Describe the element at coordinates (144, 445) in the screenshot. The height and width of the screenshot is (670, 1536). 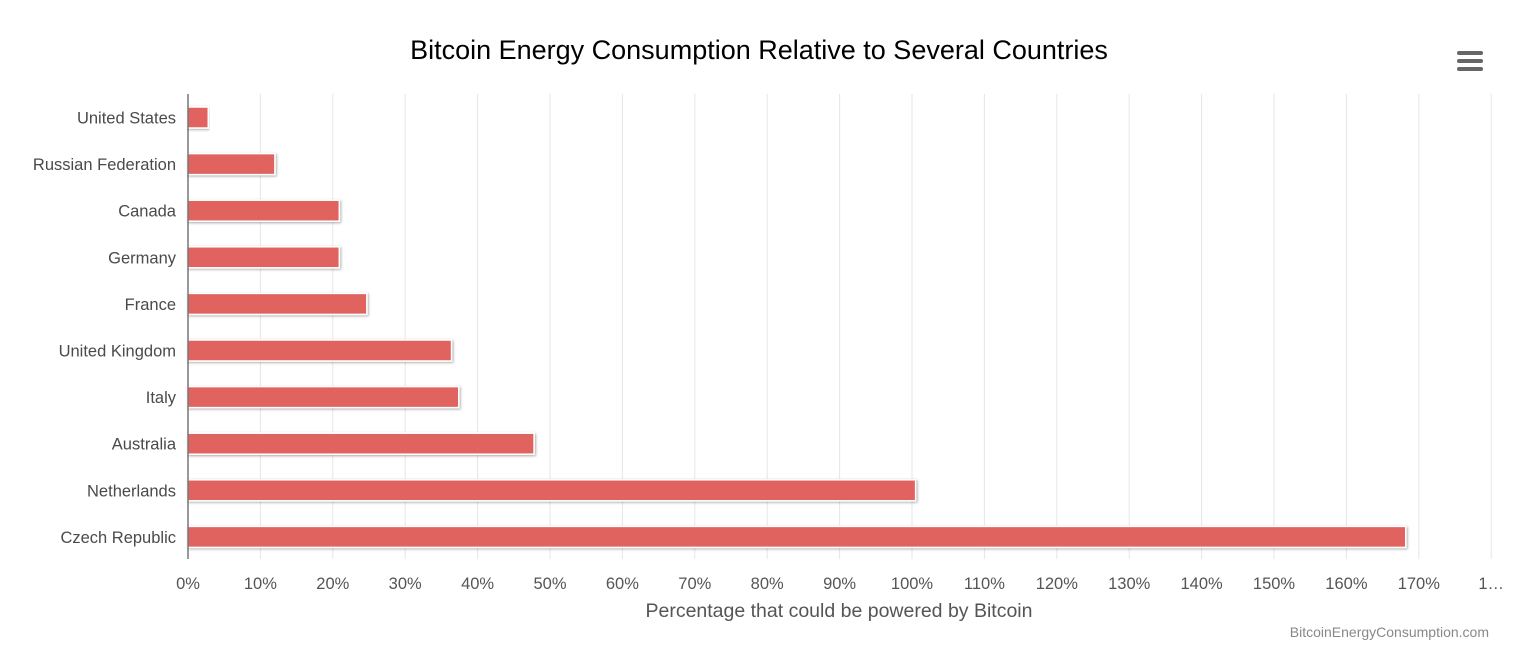
I see `category-label: Australia` at that location.